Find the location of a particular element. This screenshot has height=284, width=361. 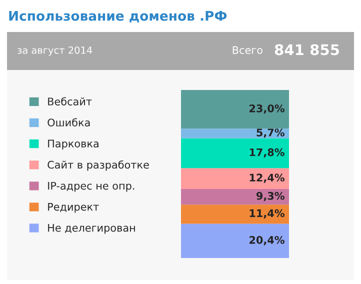

data-label: 11,4% is located at coordinates (267, 214).